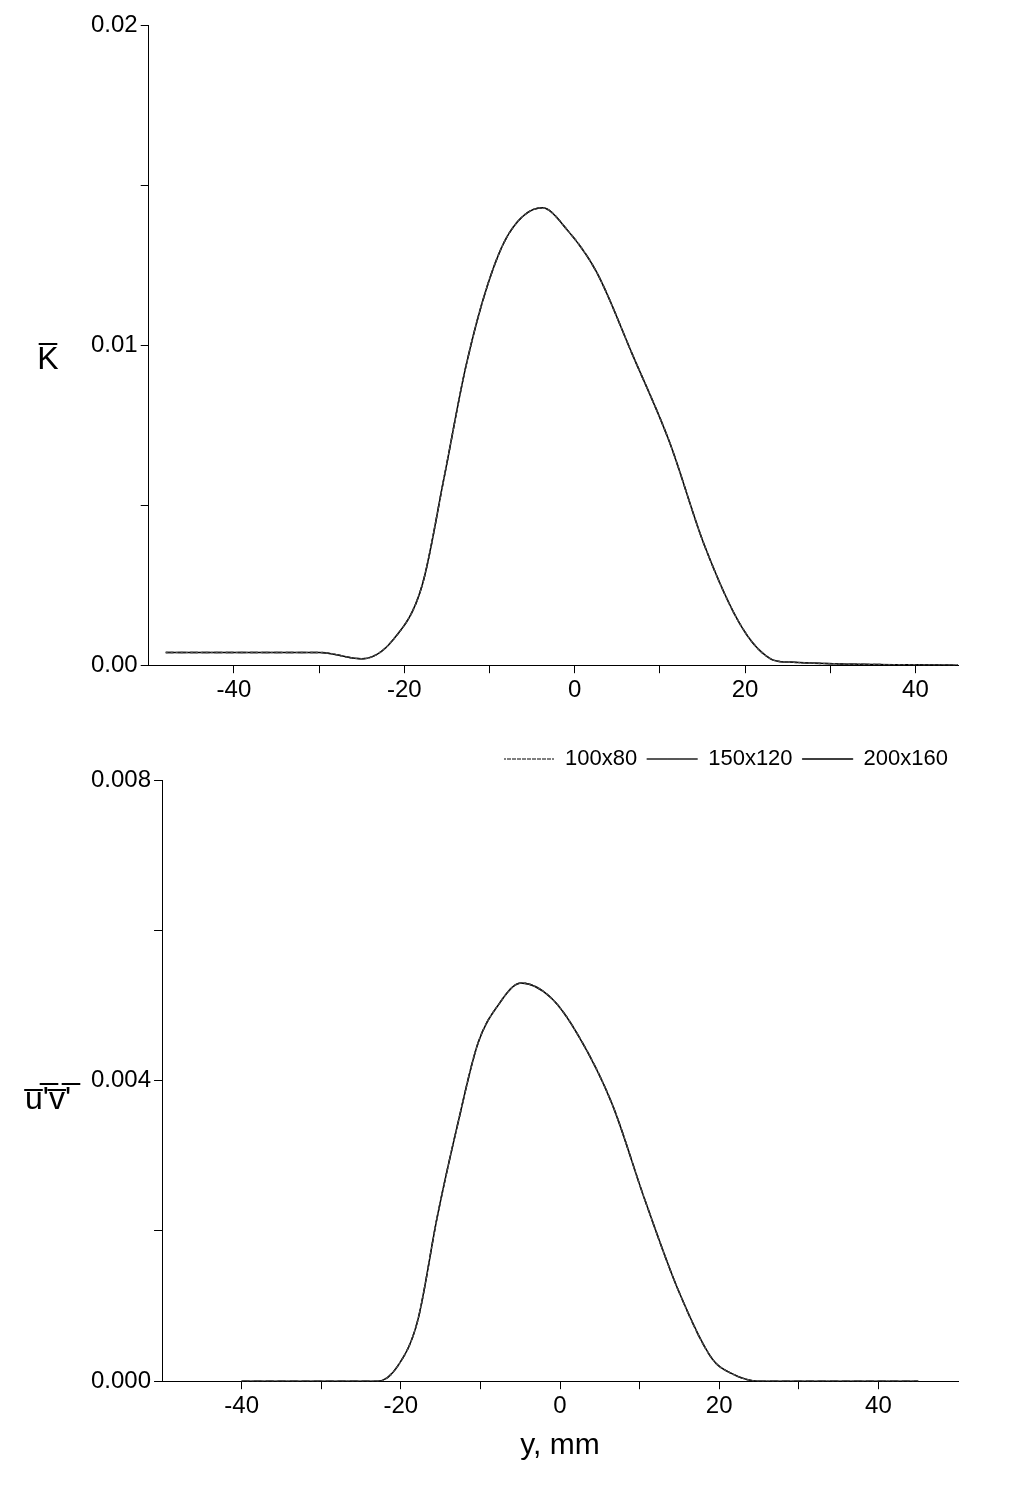  What do you see at coordinates (121, 1079) in the screenshot?
I see `y-tick-label: 0.004` at bounding box center [121, 1079].